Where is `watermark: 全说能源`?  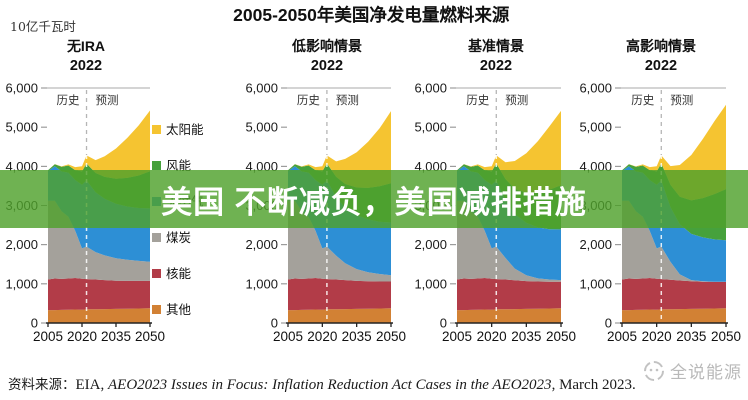
watermark: 全说能源 is located at coordinates (692, 370).